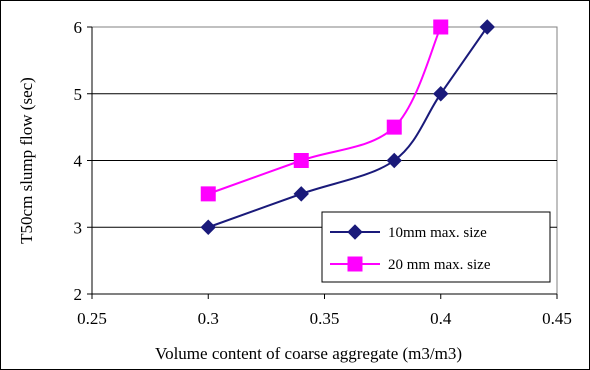 The width and height of the screenshot is (590, 370). I want to click on x-tick-label: 0.35, so click(325, 318).